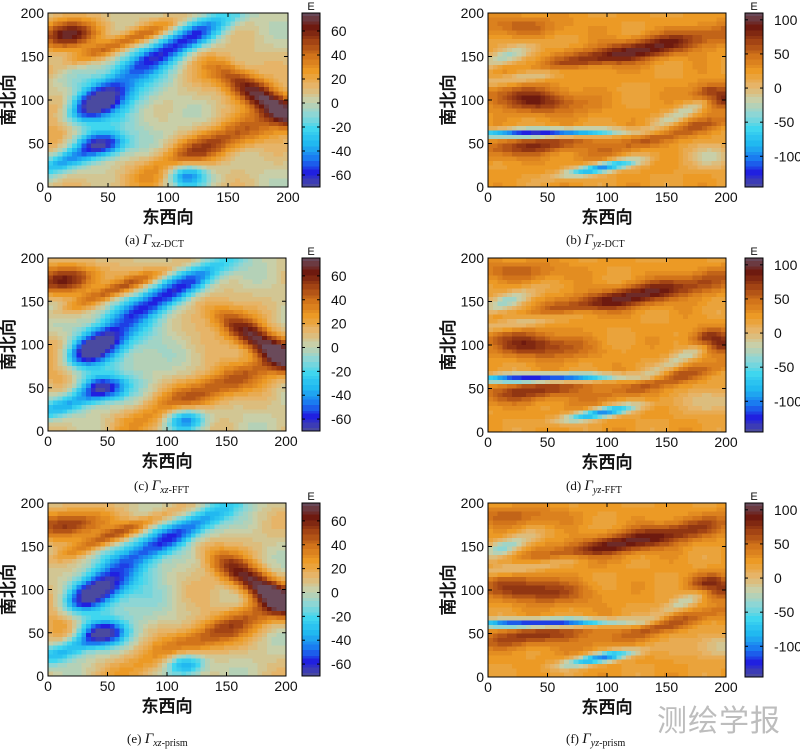 The height and width of the screenshot is (753, 800). What do you see at coordinates (341, 175) in the screenshot?
I see `colorbar-tick-label: -60` at bounding box center [341, 175].